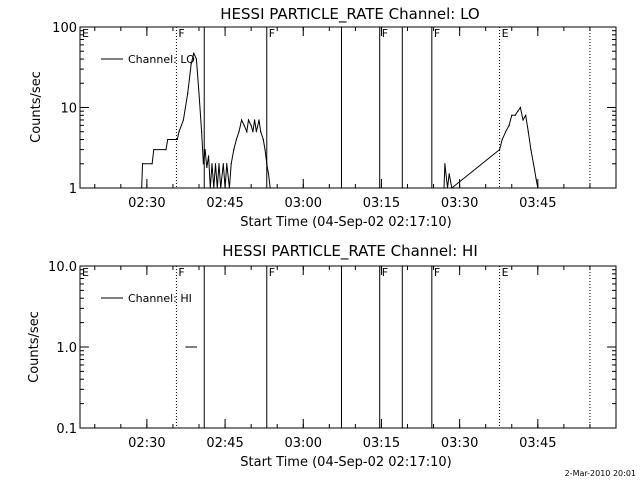 The height and width of the screenshot is (480, 640). I want to click on hi-chart-ylabel: Counts/sec, so click(34, 347).